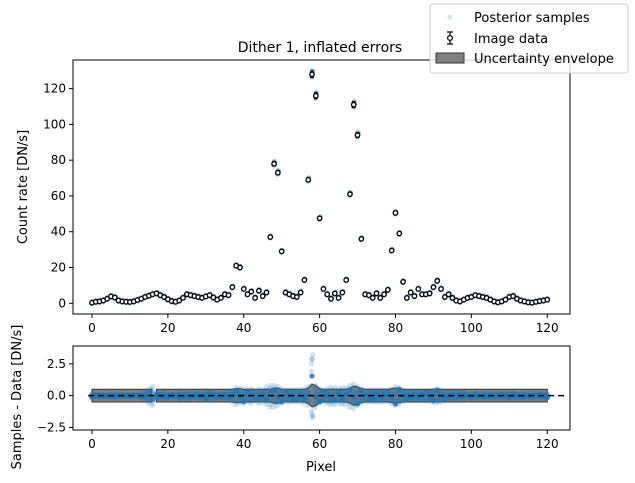  I want to click on bottom-x-tick-label: 0, so click(92, 444).